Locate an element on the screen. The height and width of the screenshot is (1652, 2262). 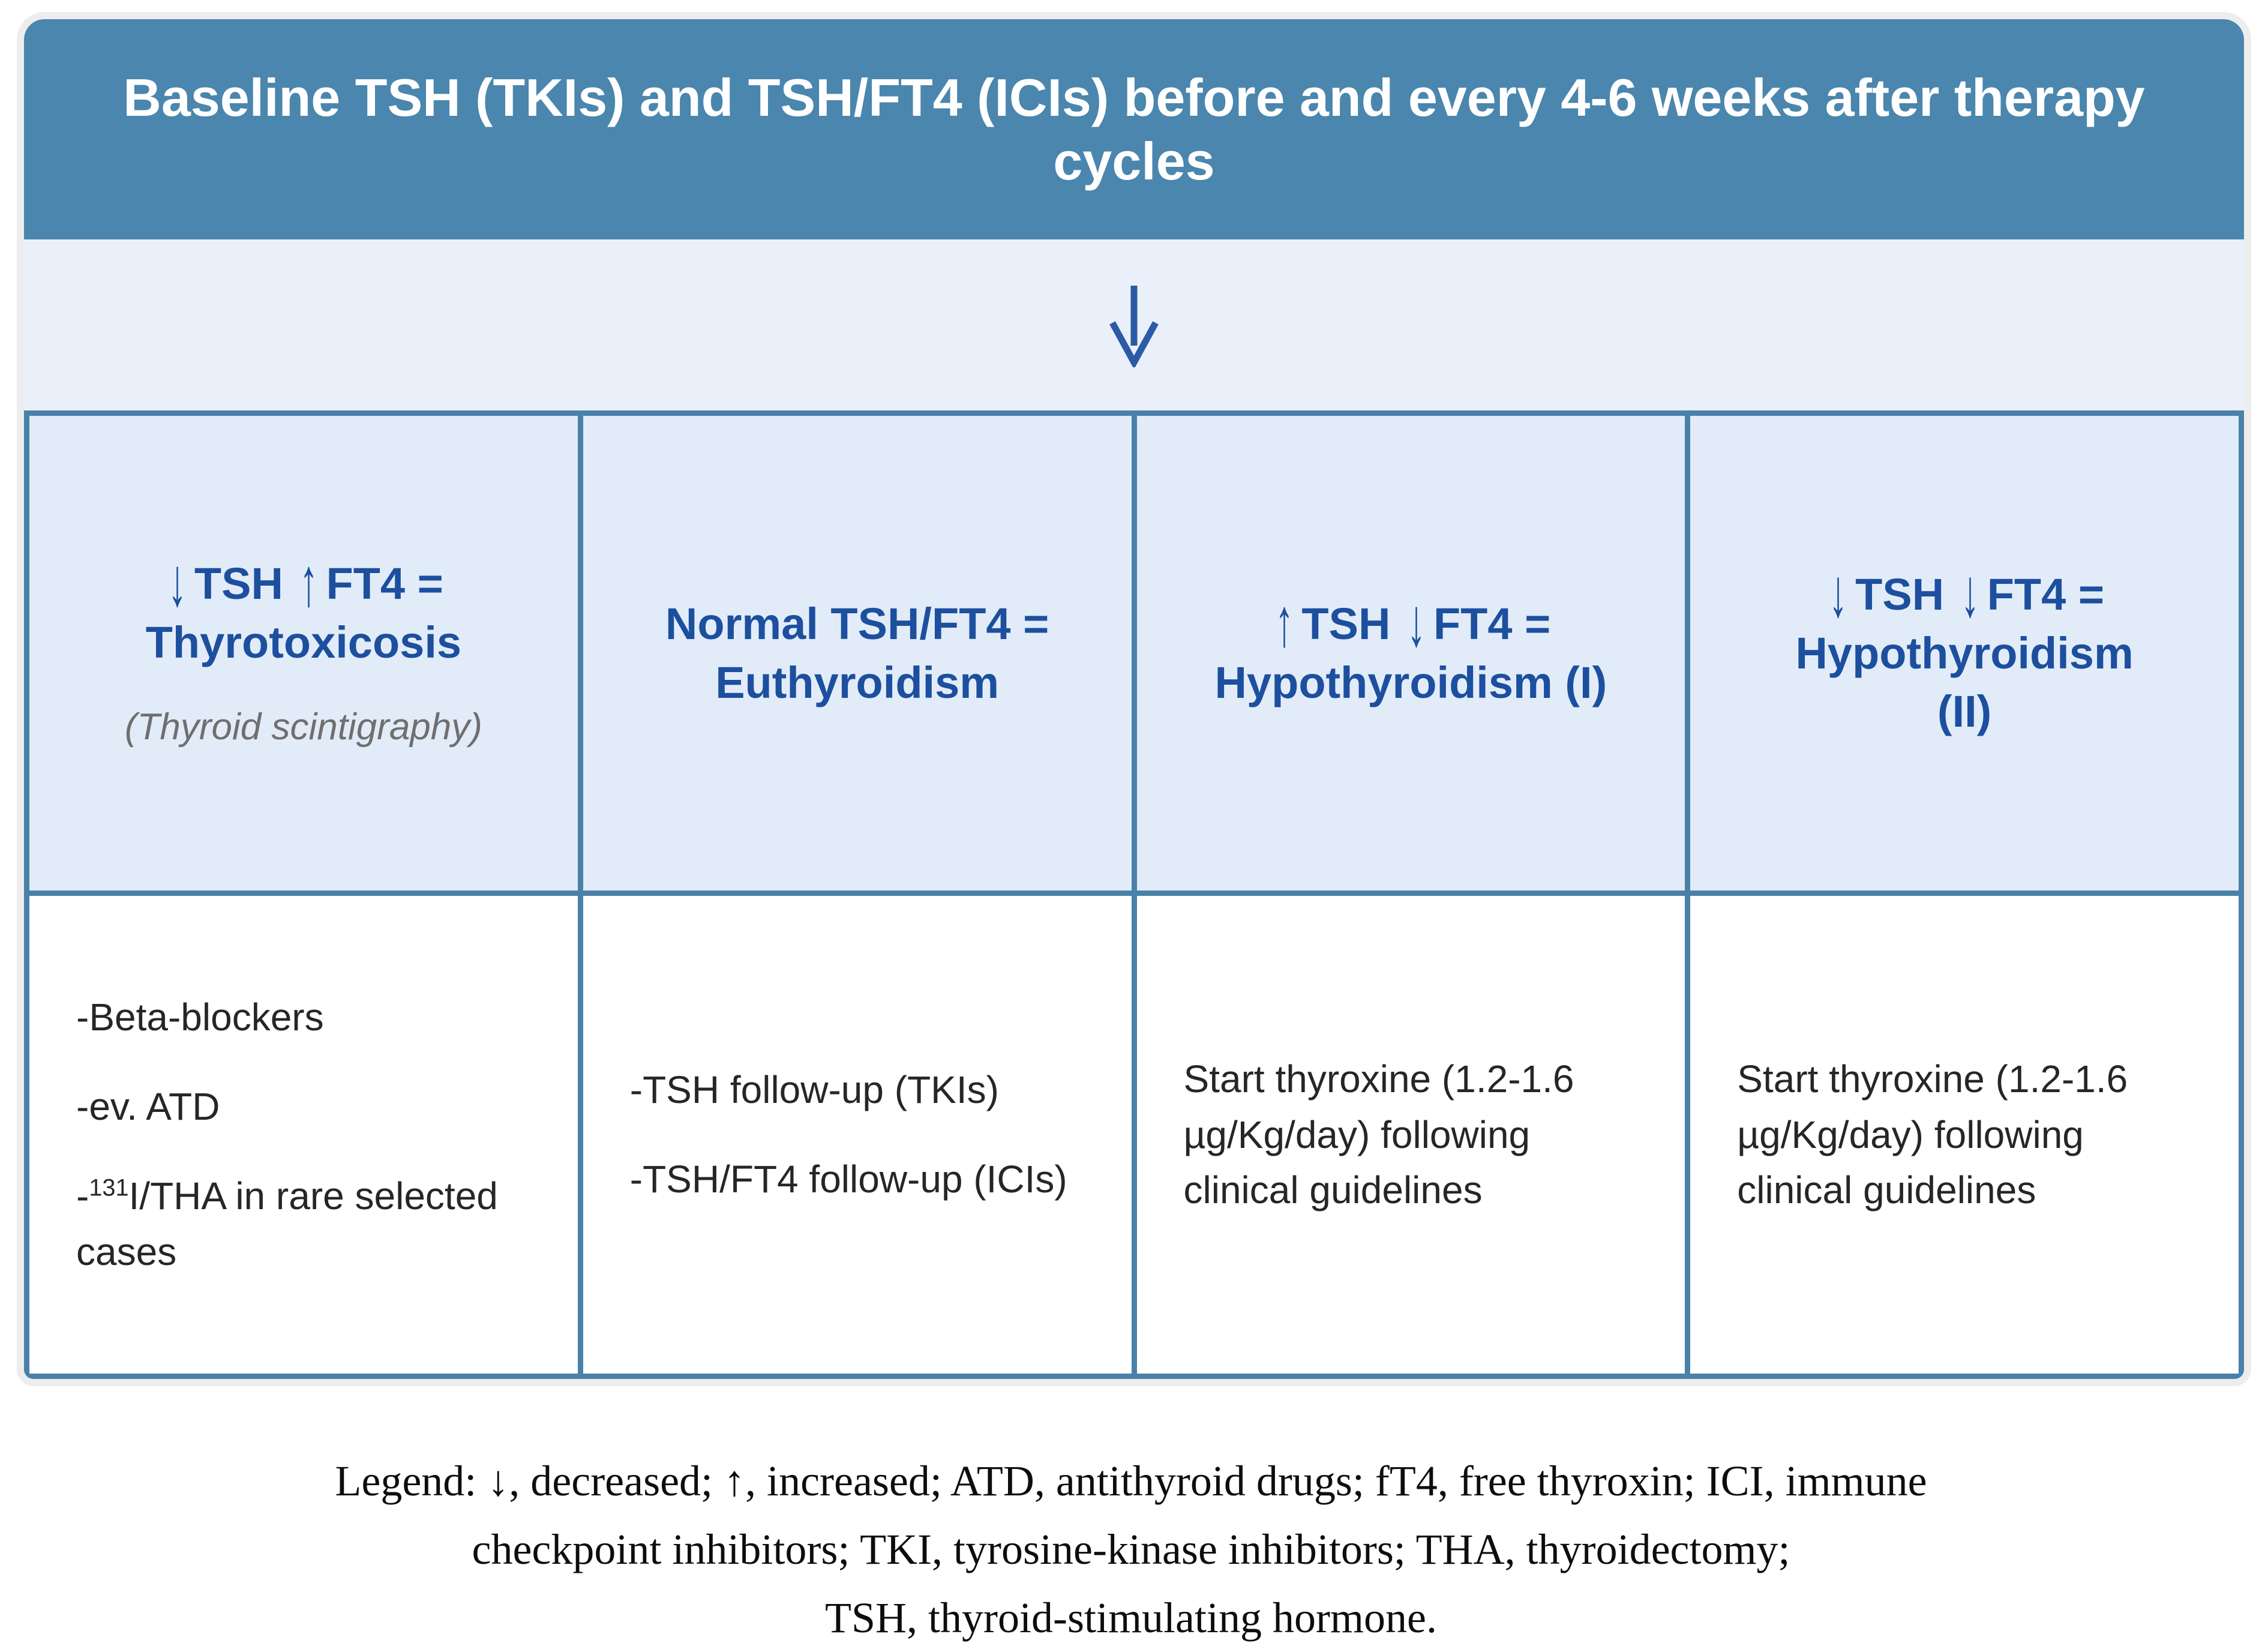
flow-arrow-strip is located at coordinates (1134, 324).